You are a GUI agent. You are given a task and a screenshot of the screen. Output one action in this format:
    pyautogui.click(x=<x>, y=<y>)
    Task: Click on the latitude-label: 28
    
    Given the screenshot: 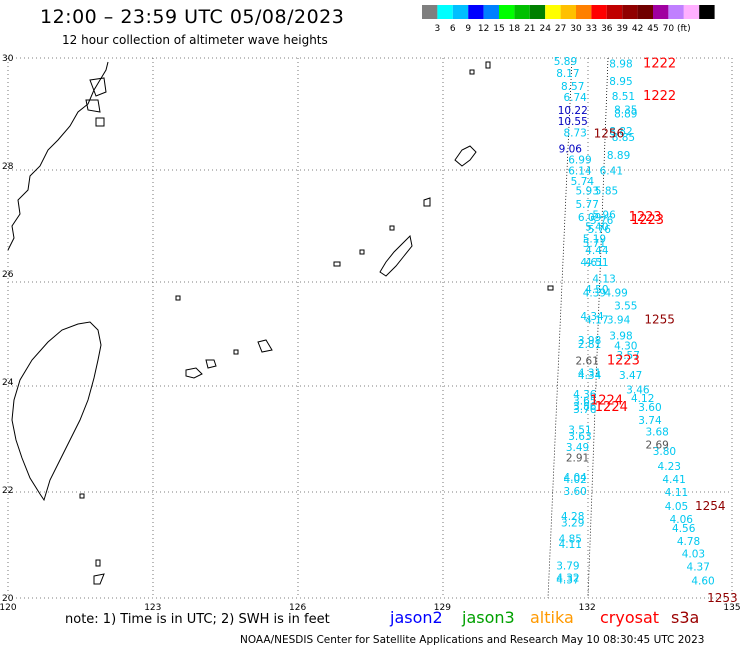 What is the action you would take?
    pyautogui.click(x=8, y=167)
    